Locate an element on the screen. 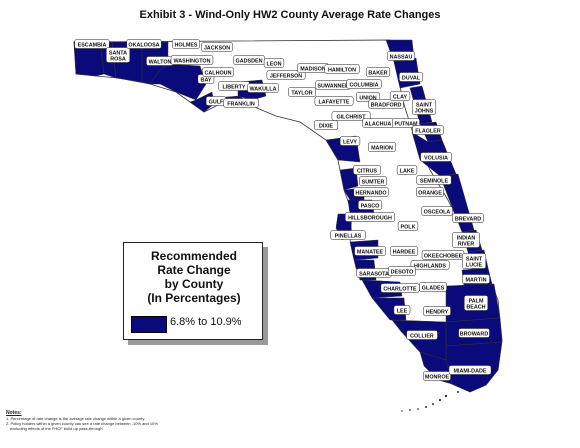  county-name: CLAY is located at coordinates (400, 98).